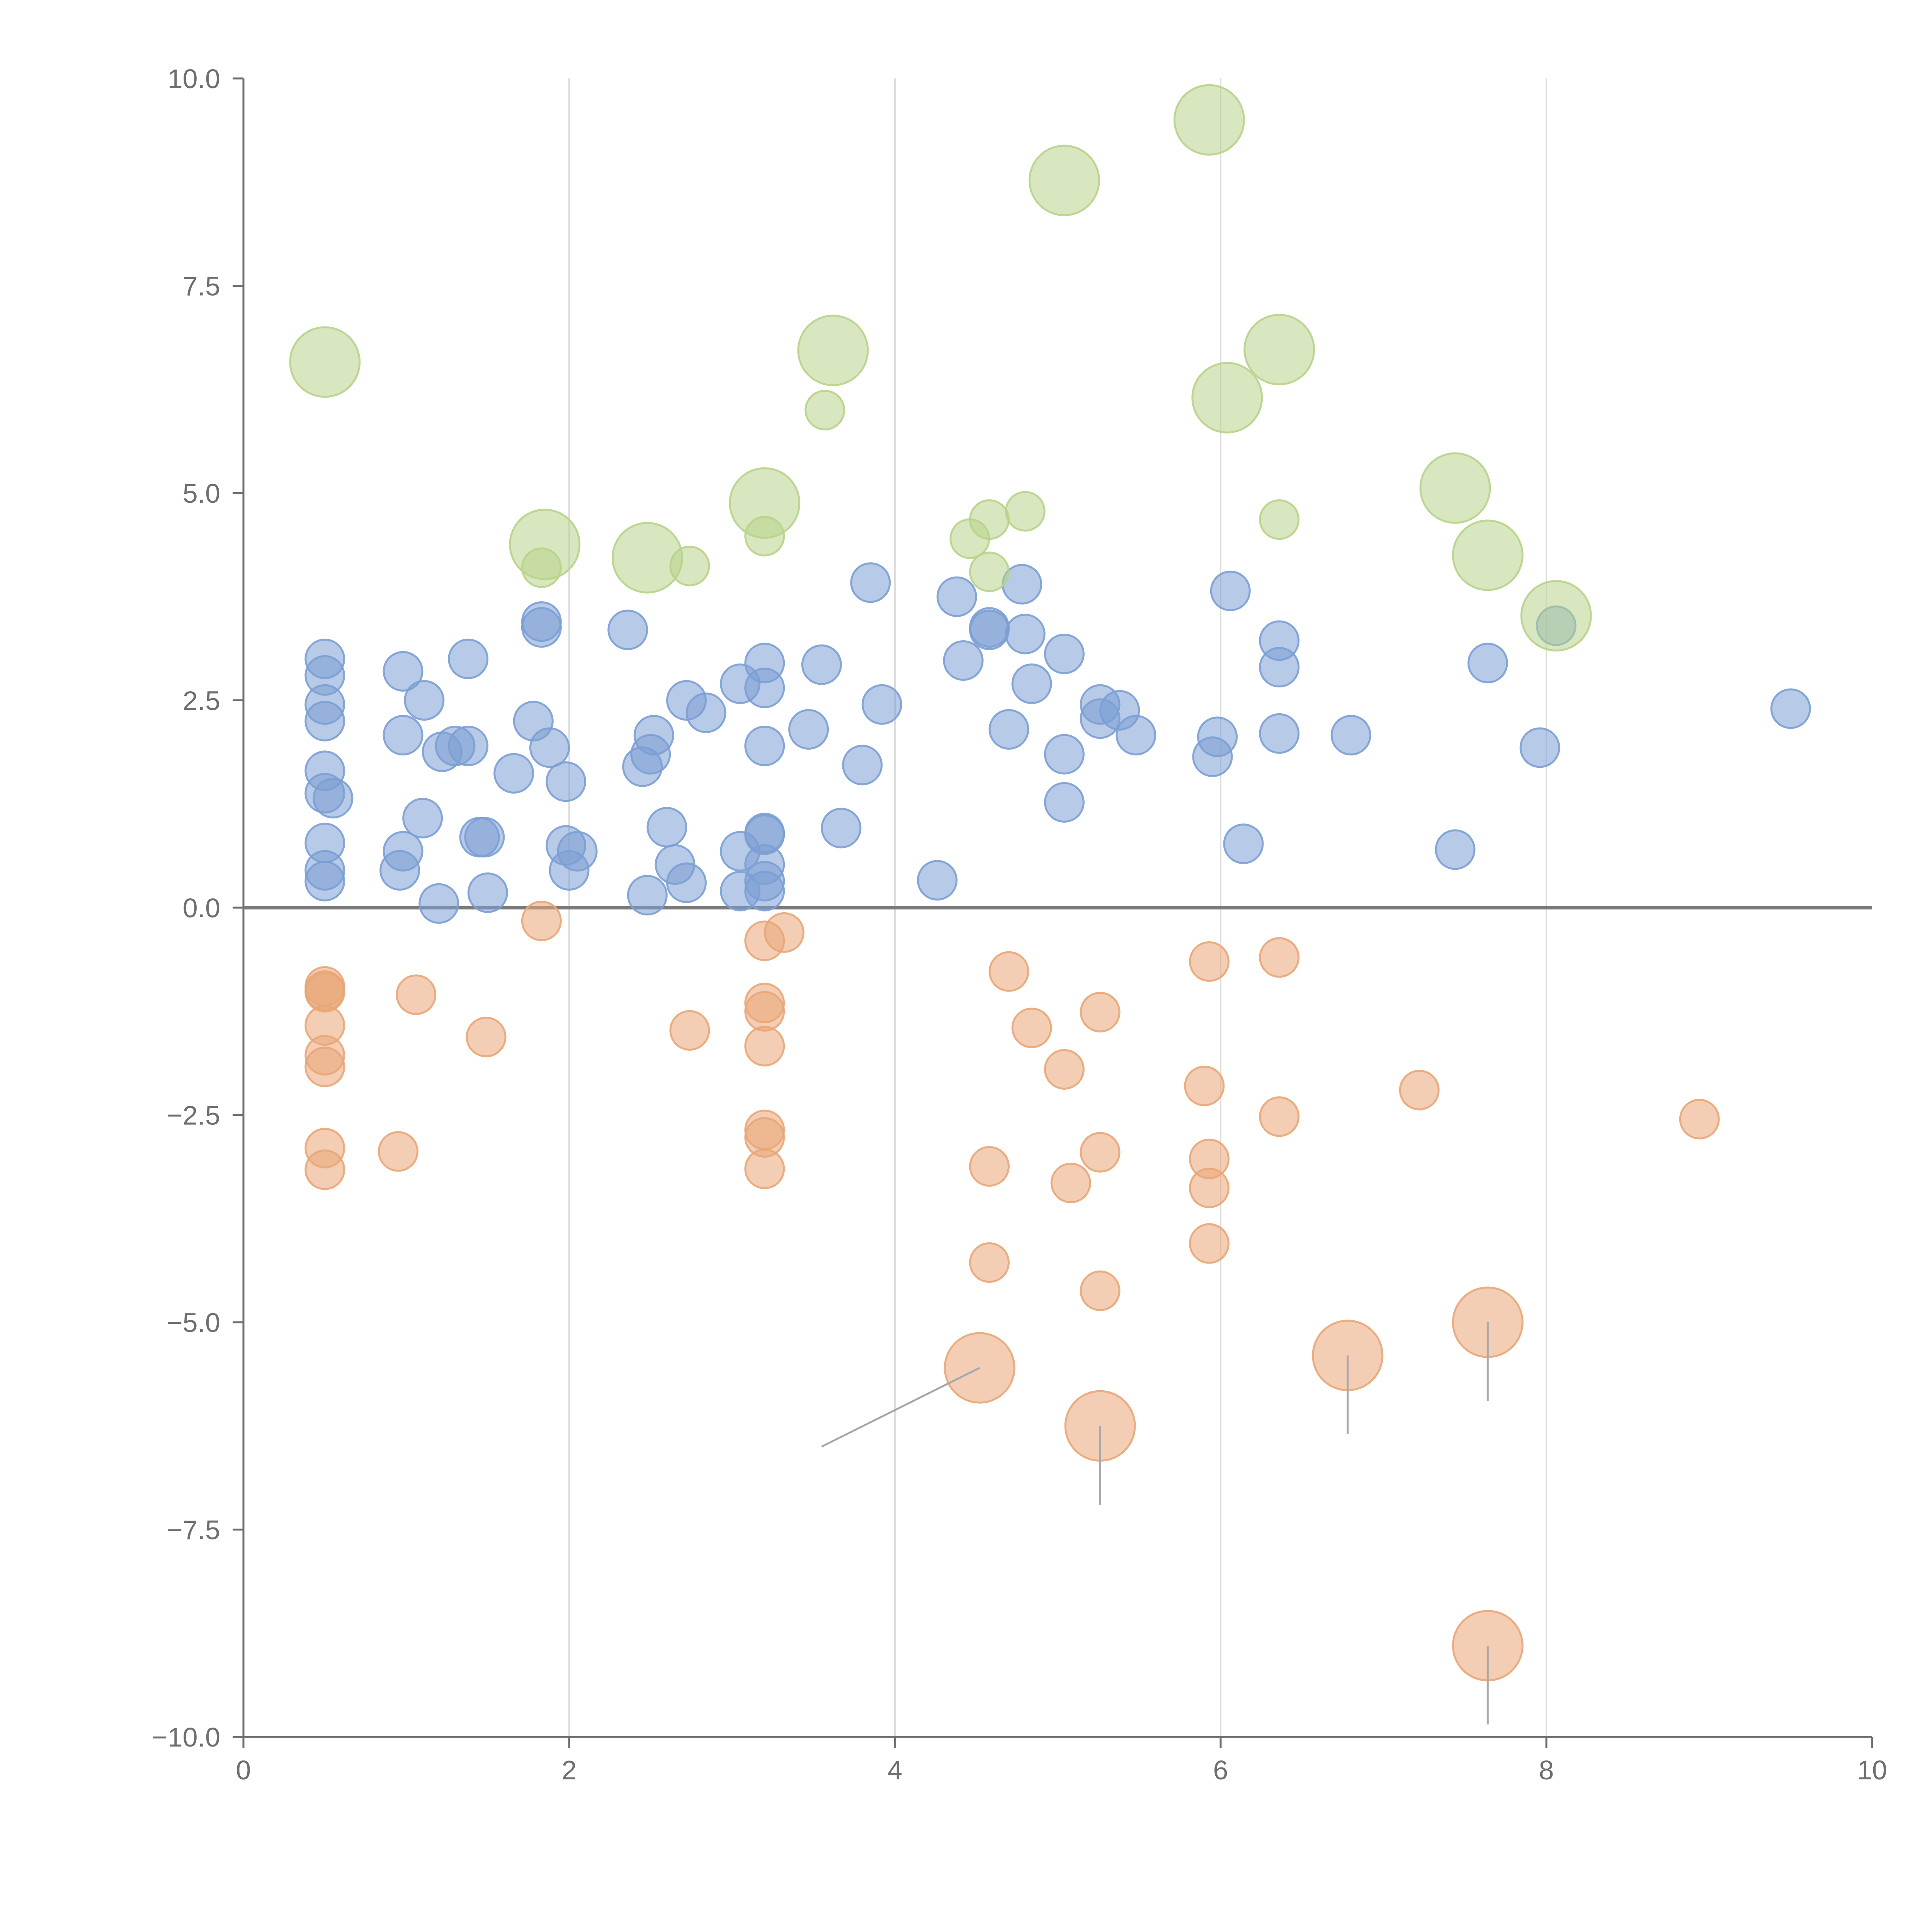 Image resolution: width=1932 pixels, height=1932 pixels. What do you see at coordinates (244, 1770) in the screenshot?
I see `x-tick-label: 0` at bounding box center [244, 1770].